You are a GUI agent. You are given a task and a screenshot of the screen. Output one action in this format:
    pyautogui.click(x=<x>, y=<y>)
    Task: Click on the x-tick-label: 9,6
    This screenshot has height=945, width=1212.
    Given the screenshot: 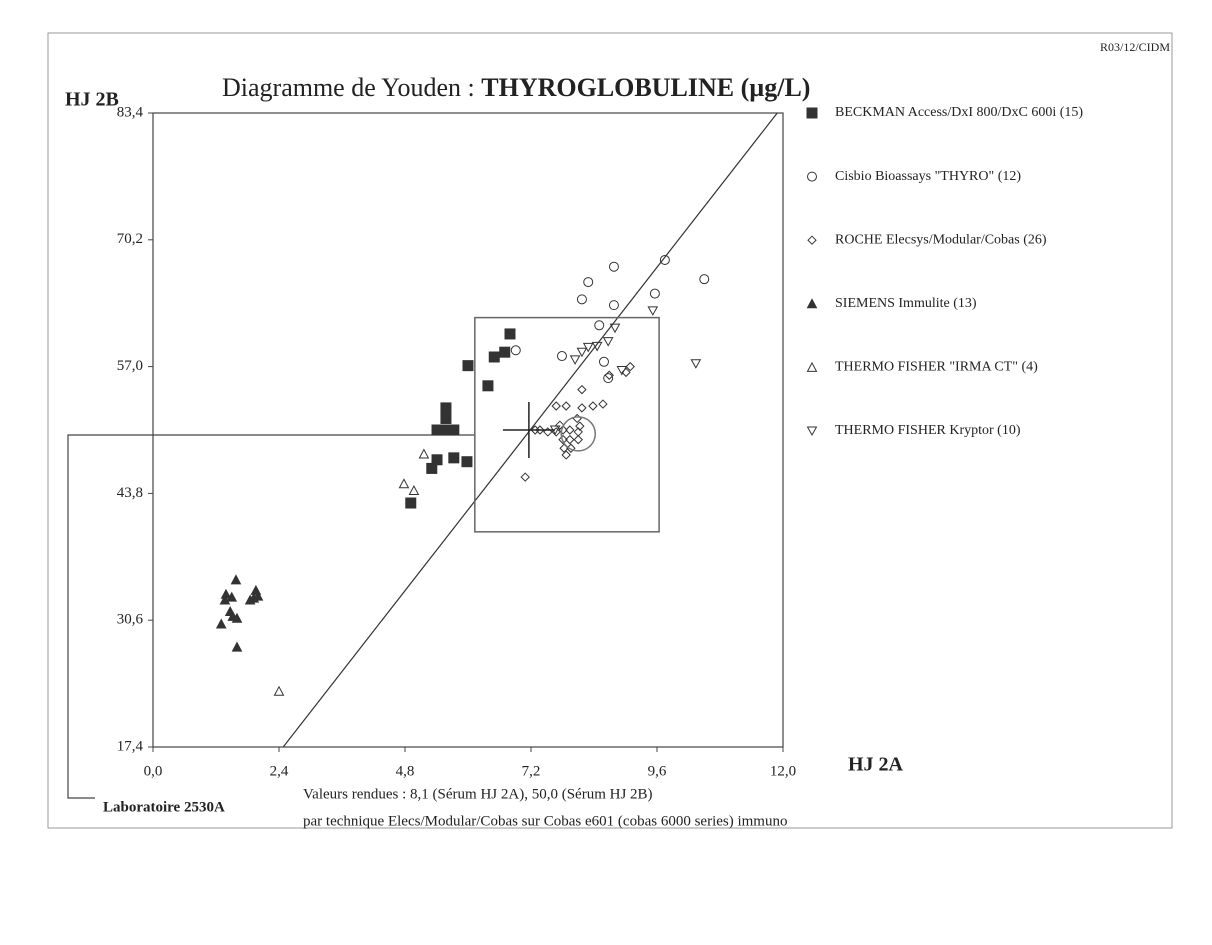 What is the action you would take?
    pyautogui.click(x=657, y=771)
    